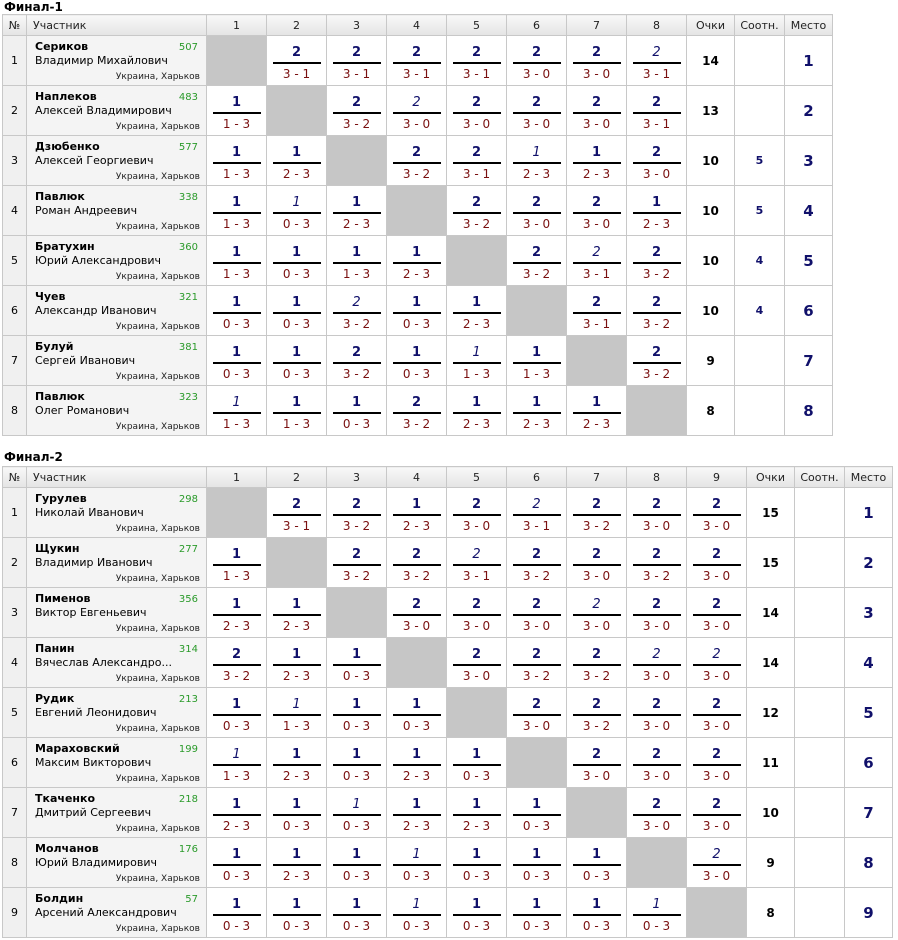  What do you see at coordinates (536, 25) in the screenshot?
I see `header-col-6: 6` at bounding box center [536, 25].